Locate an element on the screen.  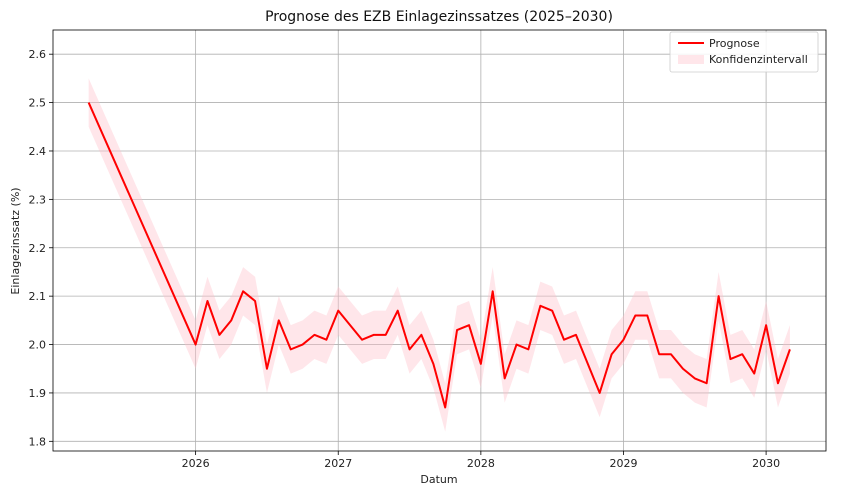
x-axis-label: Datum is located at coordinates (438, 479).